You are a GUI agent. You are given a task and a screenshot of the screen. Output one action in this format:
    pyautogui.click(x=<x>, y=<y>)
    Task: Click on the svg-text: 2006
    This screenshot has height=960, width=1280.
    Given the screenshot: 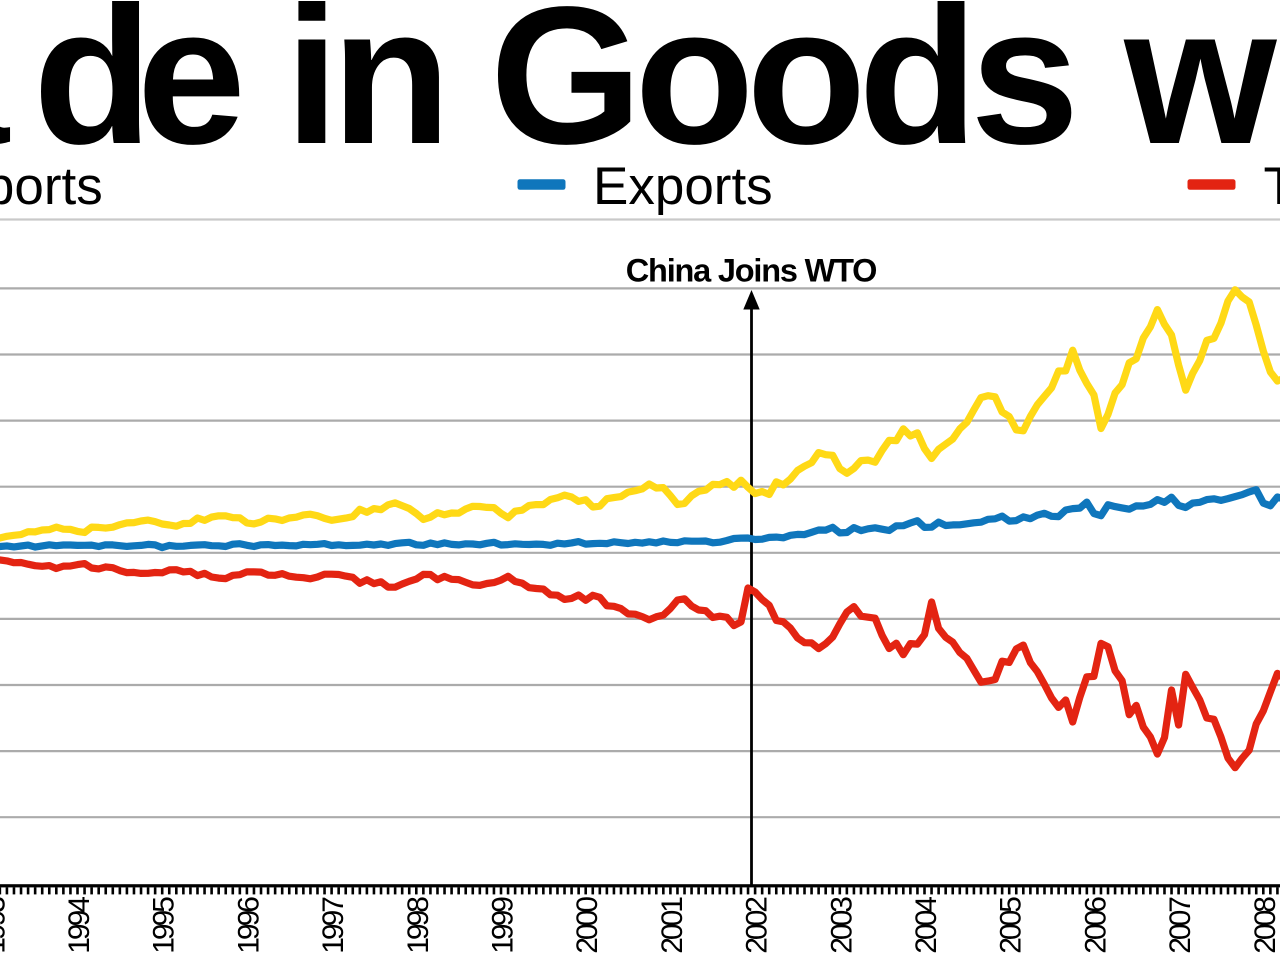 What is the action you would take?
    pyautogui.click(x=1095, y=925)
    